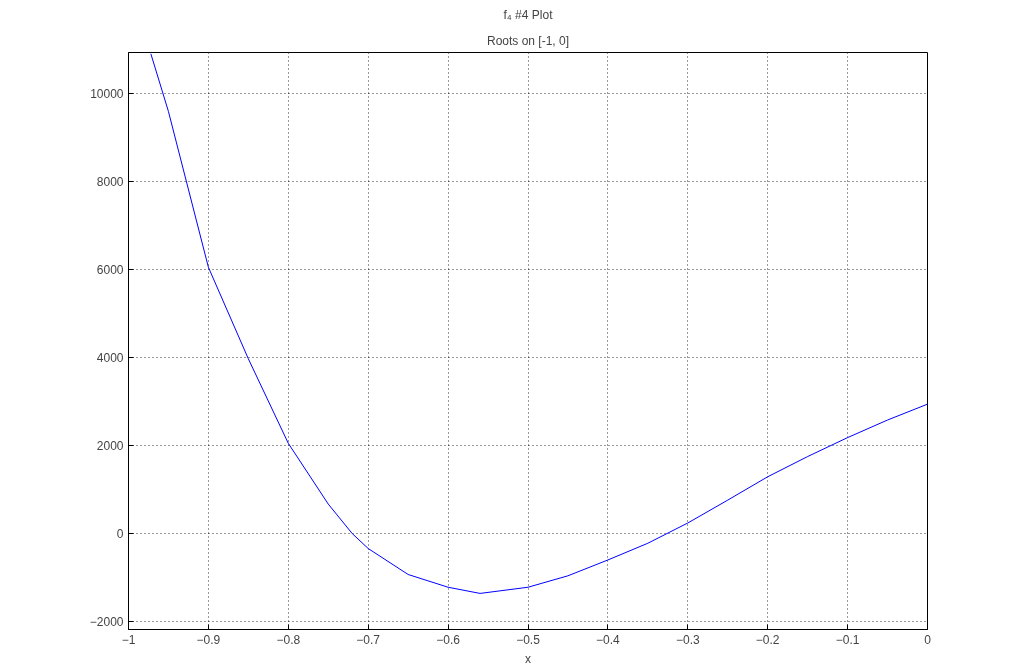 Image resolution: width=1024 pixels, height=669 pixels. Describe the element at coordinates (107, 93) in the screenshot. I see `y-tick-label: 10000` at that location.